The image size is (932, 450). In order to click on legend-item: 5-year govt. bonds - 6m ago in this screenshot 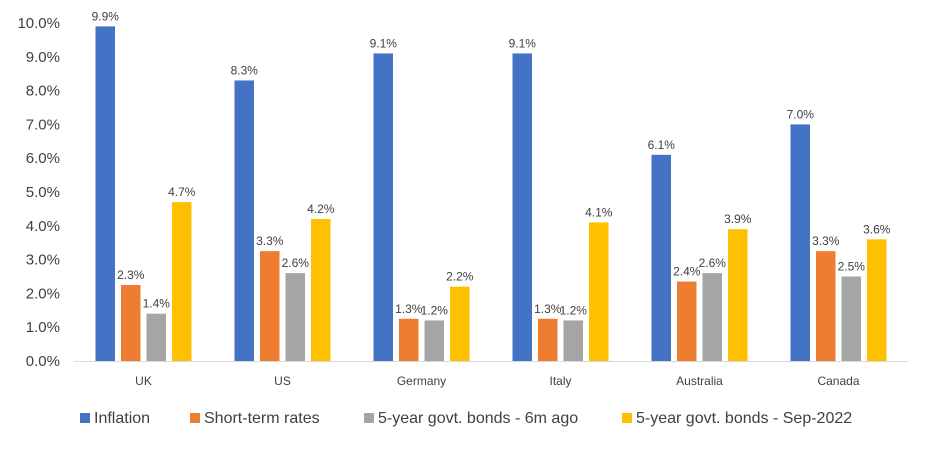, I will do `click(471, 418)`.